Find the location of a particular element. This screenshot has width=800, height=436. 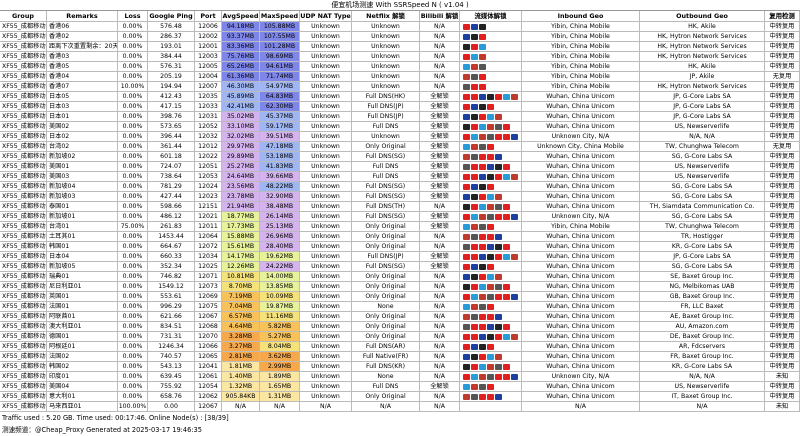

table-cell: JP, G-Core Labs SA is located at coordinates (702, 106).